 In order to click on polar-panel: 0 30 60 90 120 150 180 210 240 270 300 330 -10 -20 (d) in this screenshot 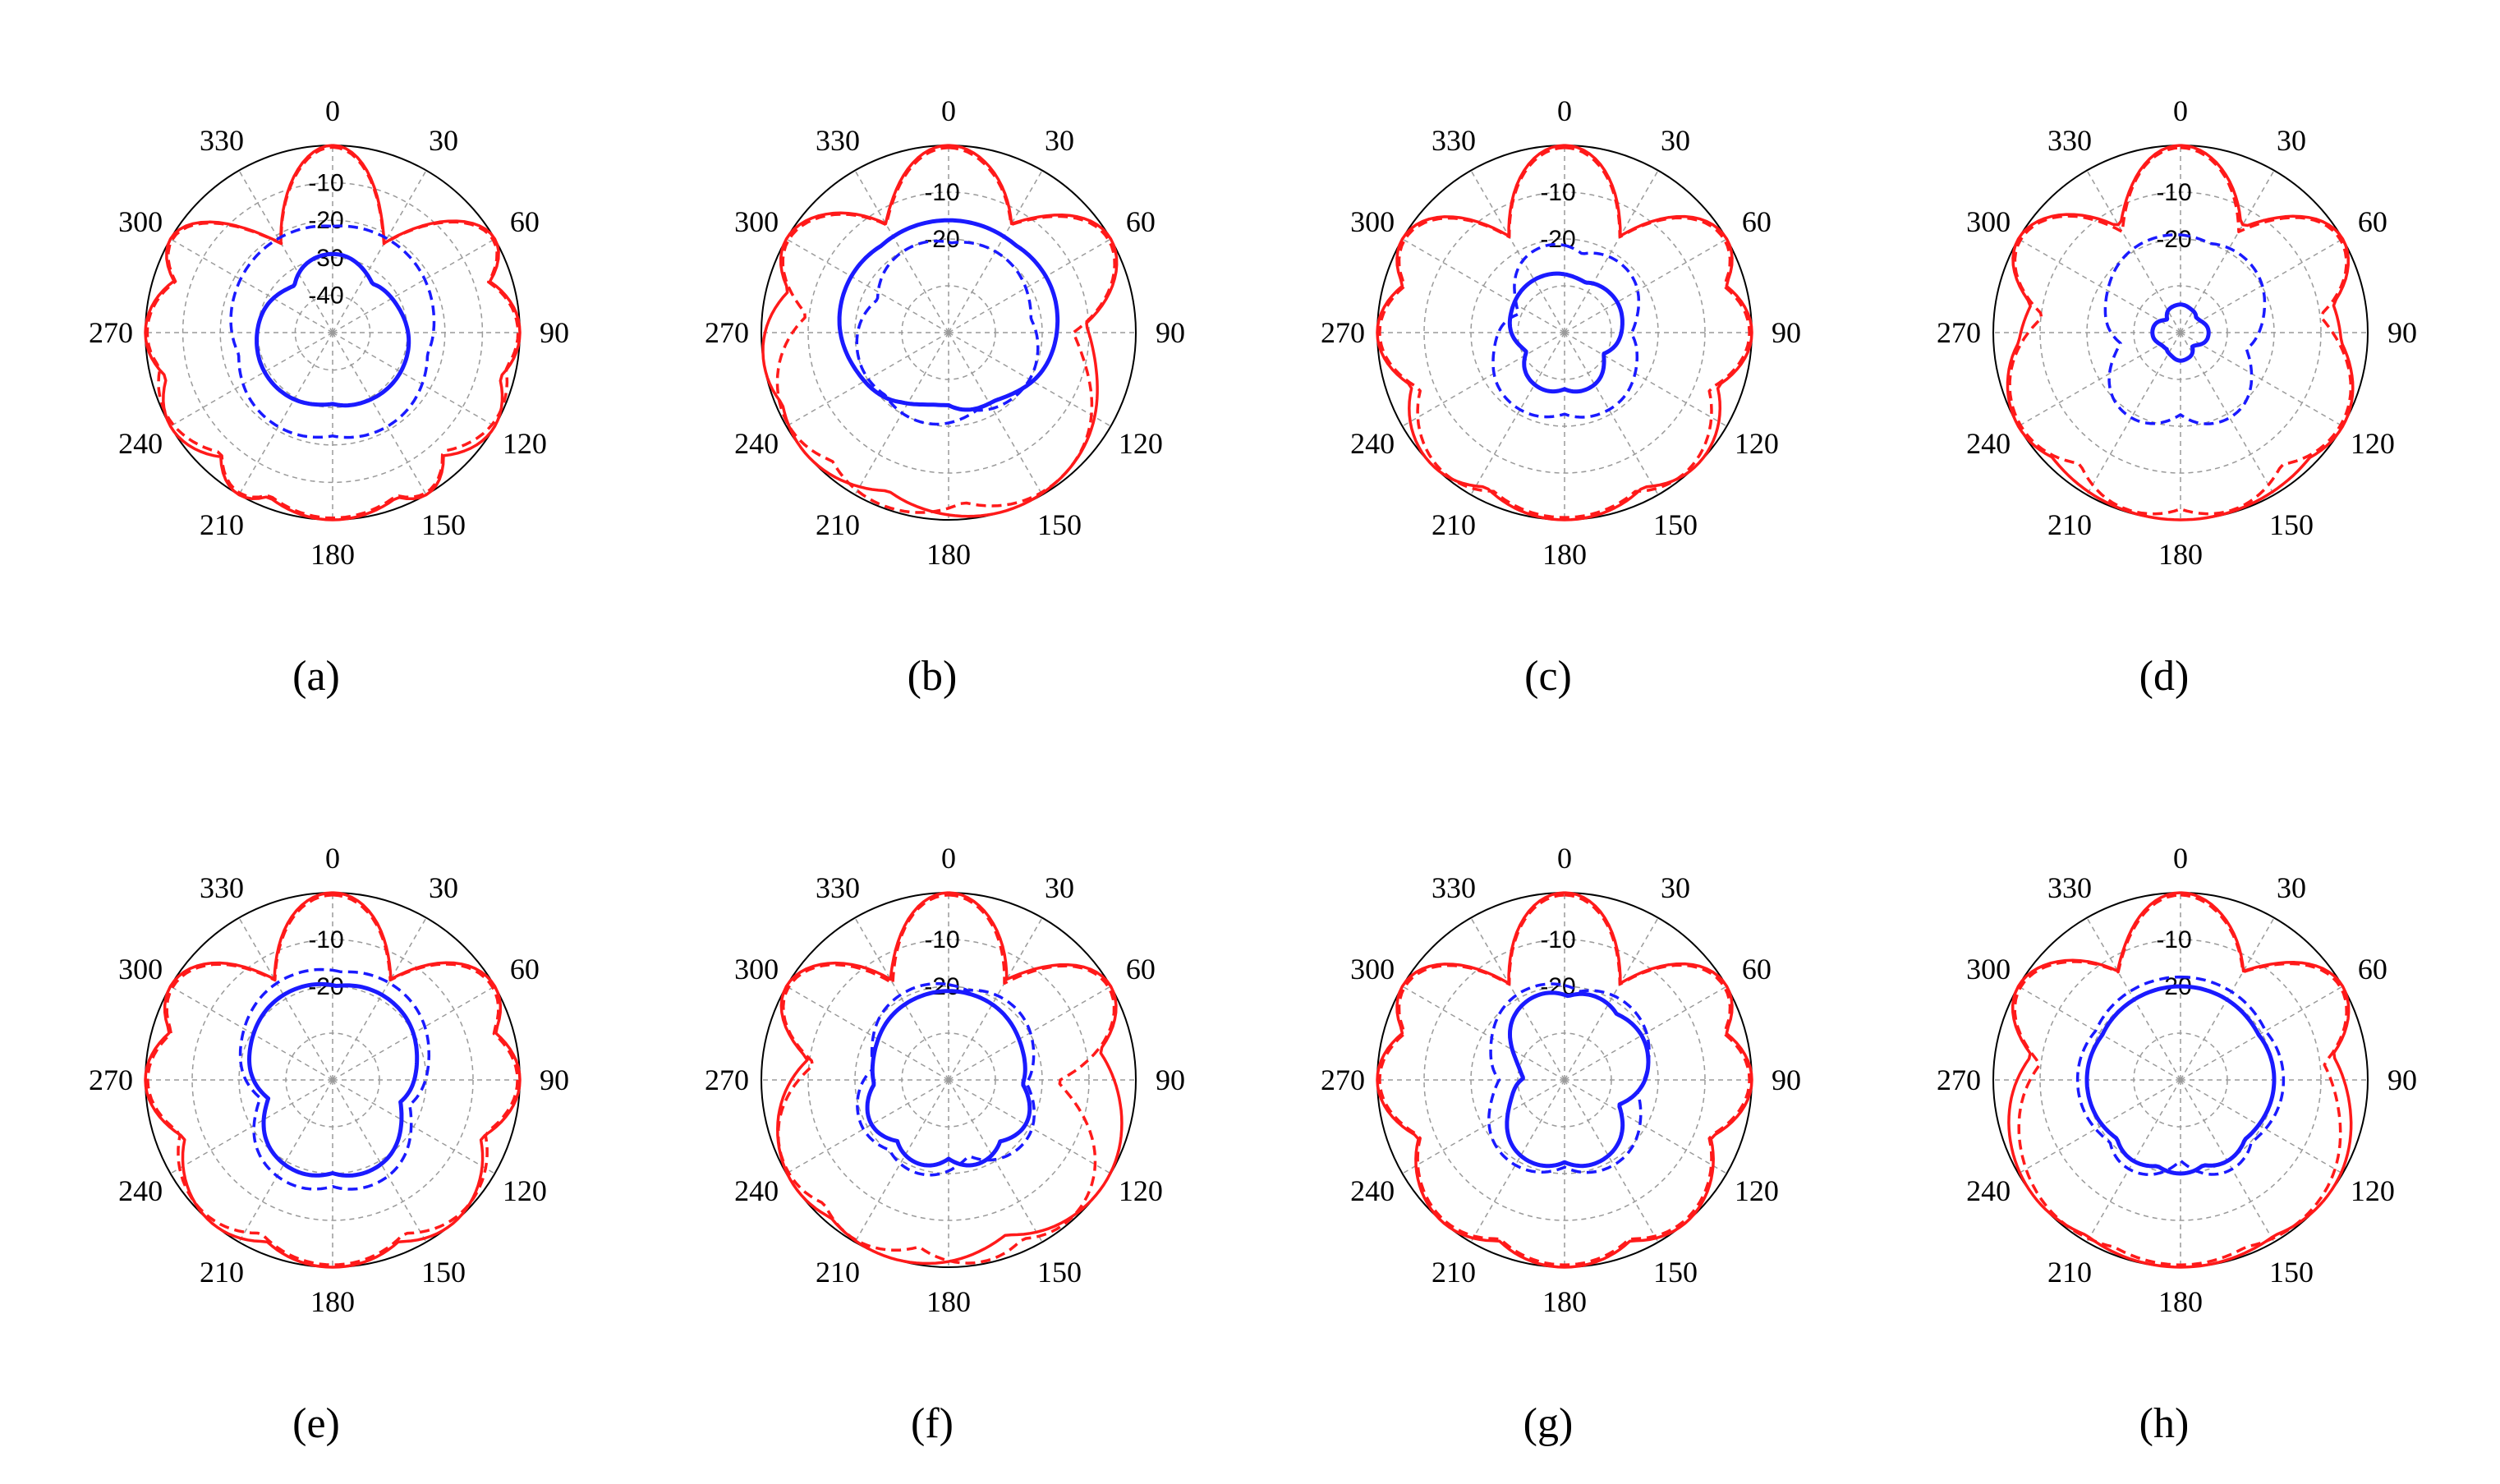, I will do `click(2177, 397)`.